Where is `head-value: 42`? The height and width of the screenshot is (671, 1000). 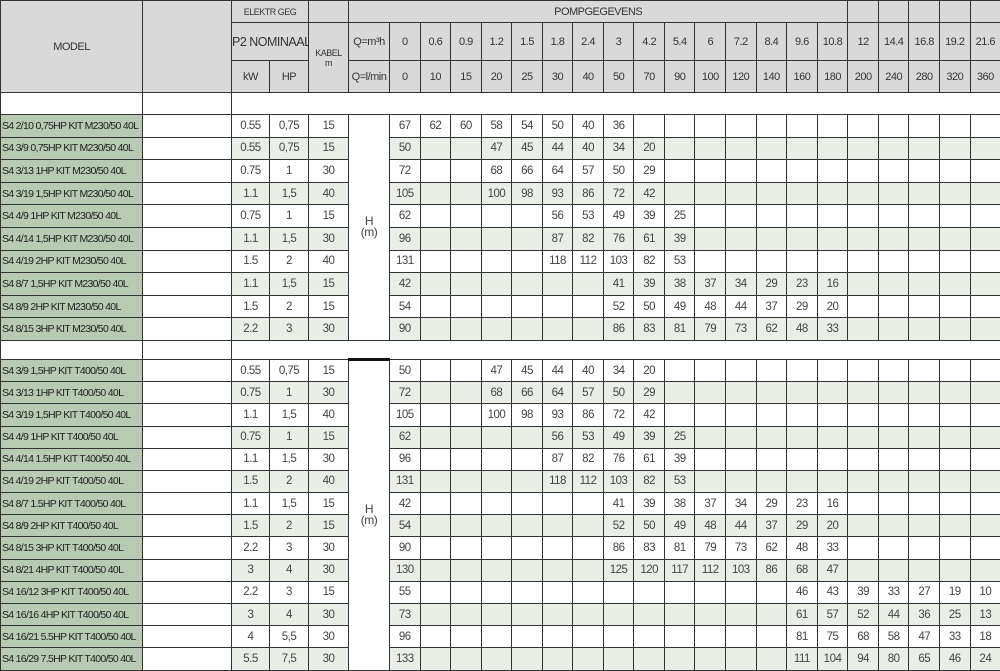
head-value: 42 is located at coordinates (405, 284).